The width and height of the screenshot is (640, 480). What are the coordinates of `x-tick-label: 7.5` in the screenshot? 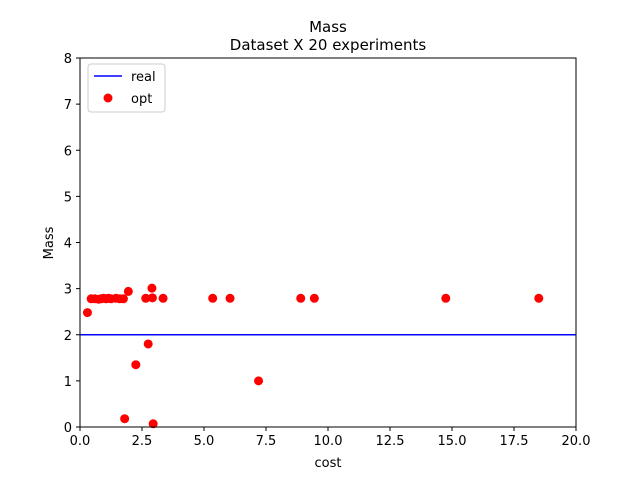 It's located at (266, 441).